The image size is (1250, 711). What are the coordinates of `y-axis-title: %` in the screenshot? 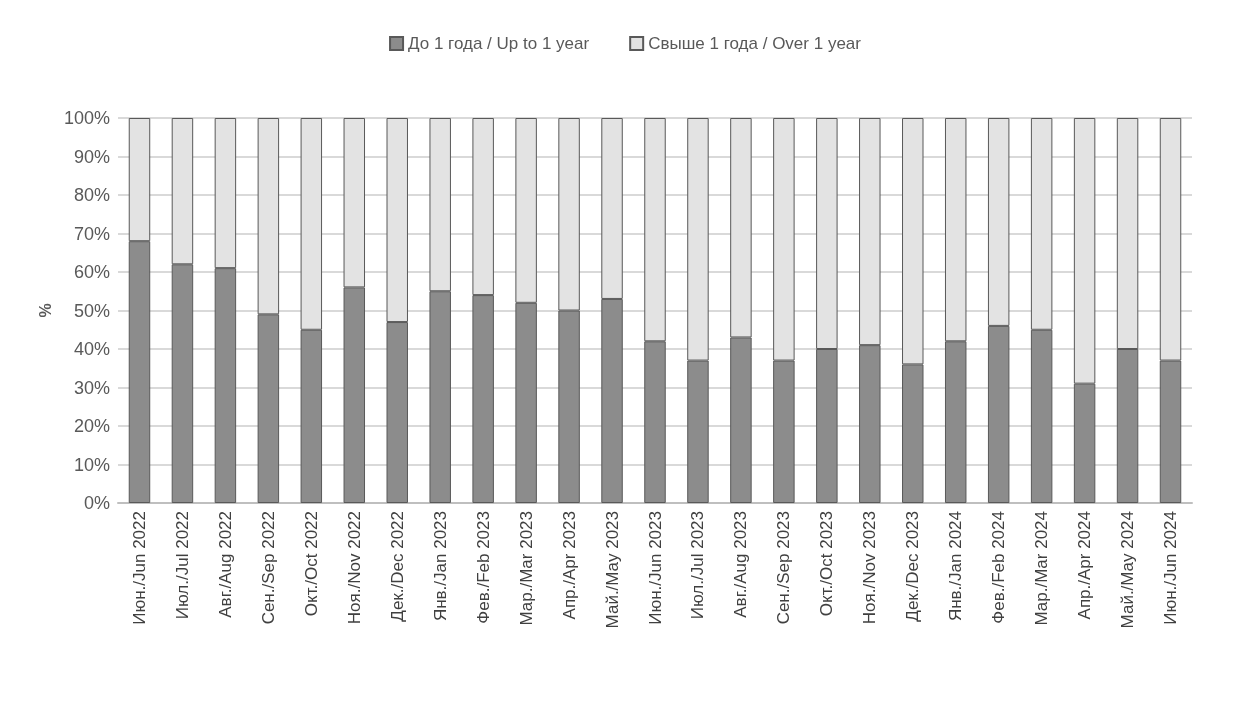 It's located at (45, 310).